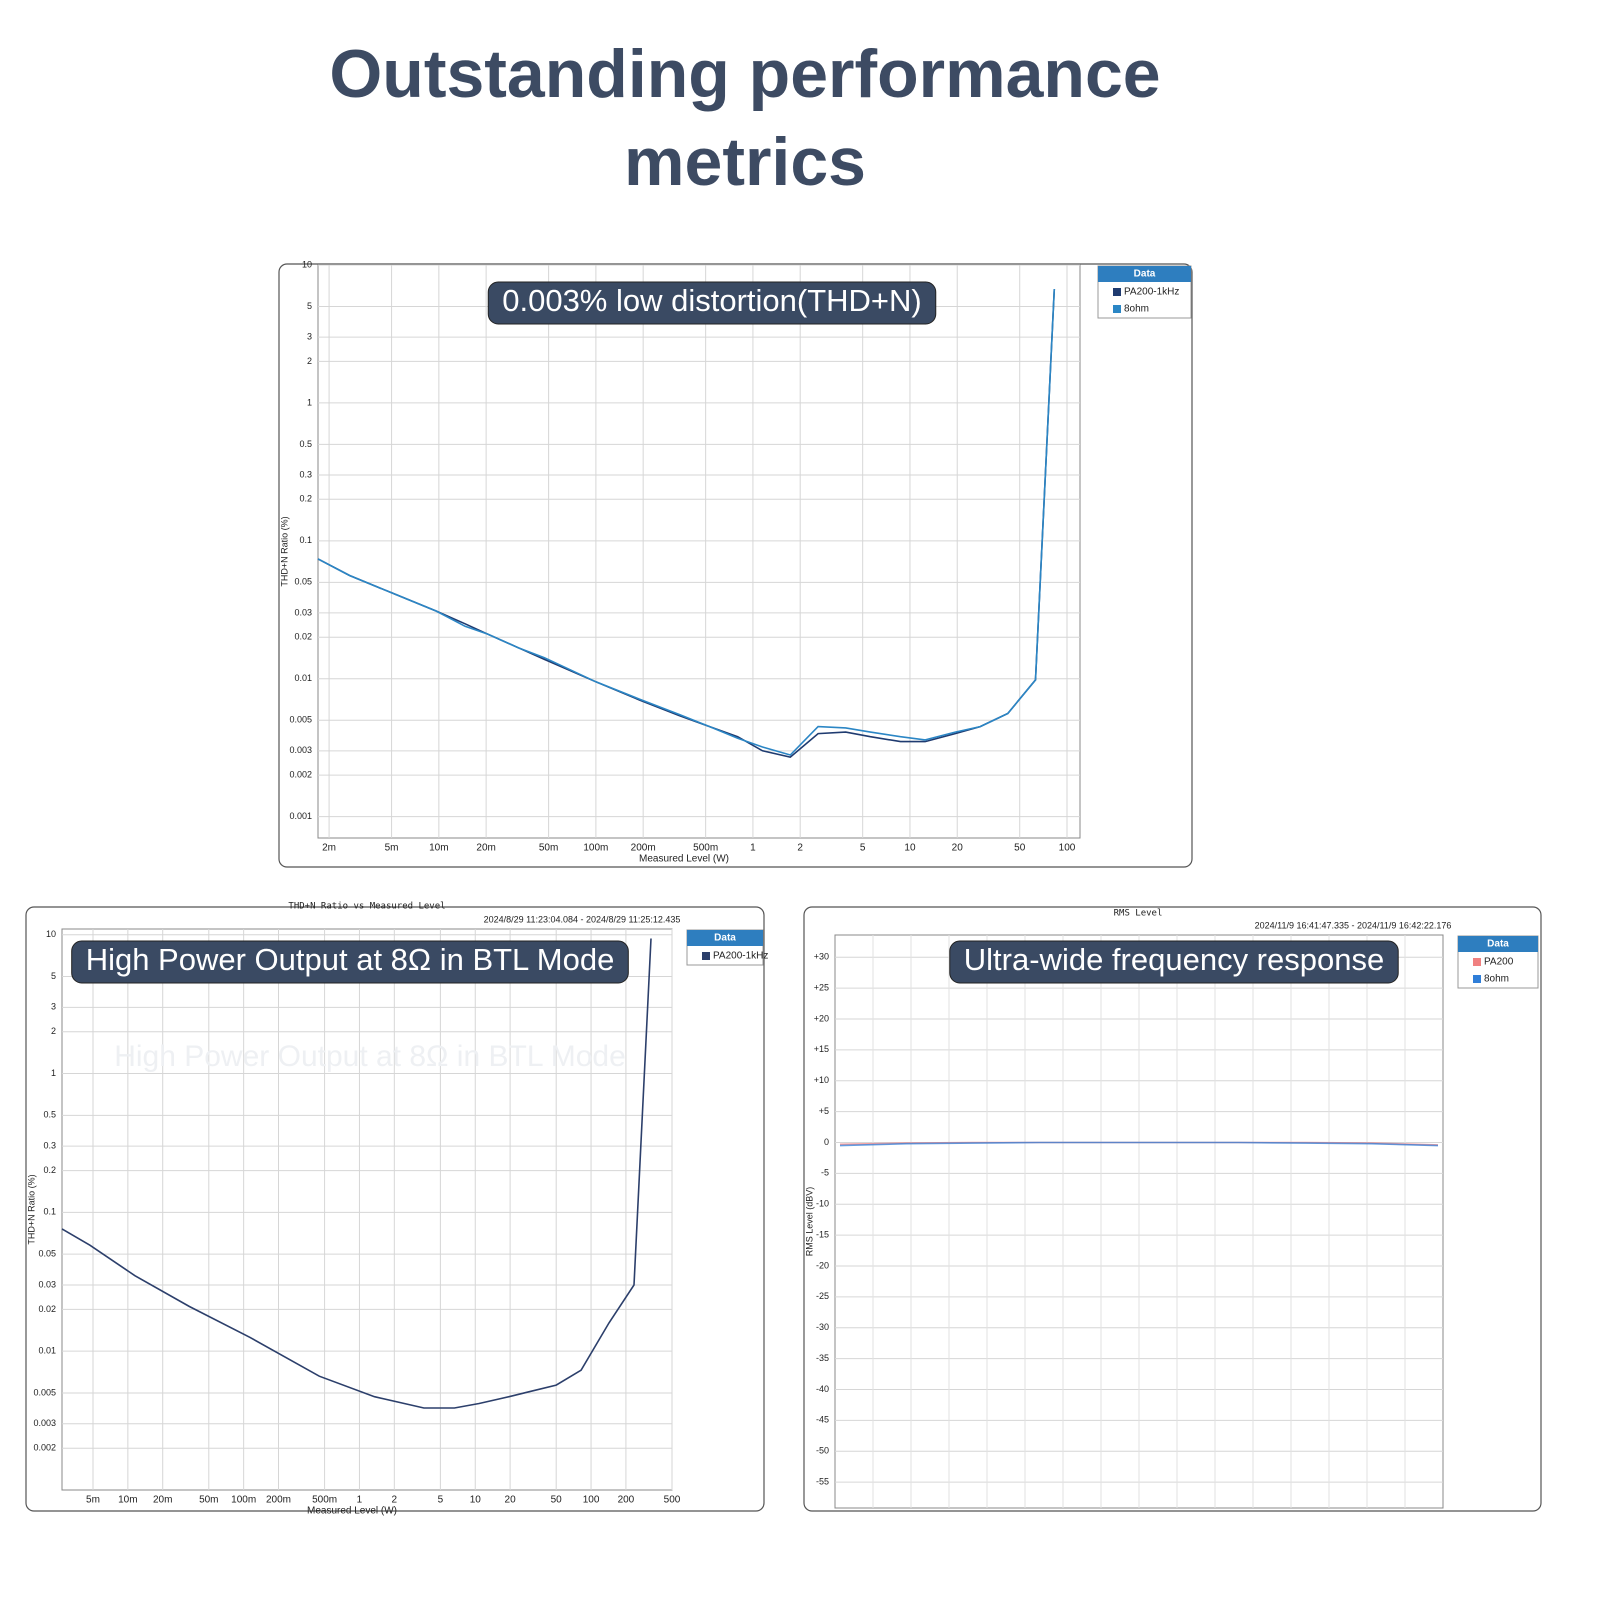  What do you see at coordinates (47, 1284) in the screenshot?
I see `y-tick-label: 0.03` at bounding box center [47, 1284].